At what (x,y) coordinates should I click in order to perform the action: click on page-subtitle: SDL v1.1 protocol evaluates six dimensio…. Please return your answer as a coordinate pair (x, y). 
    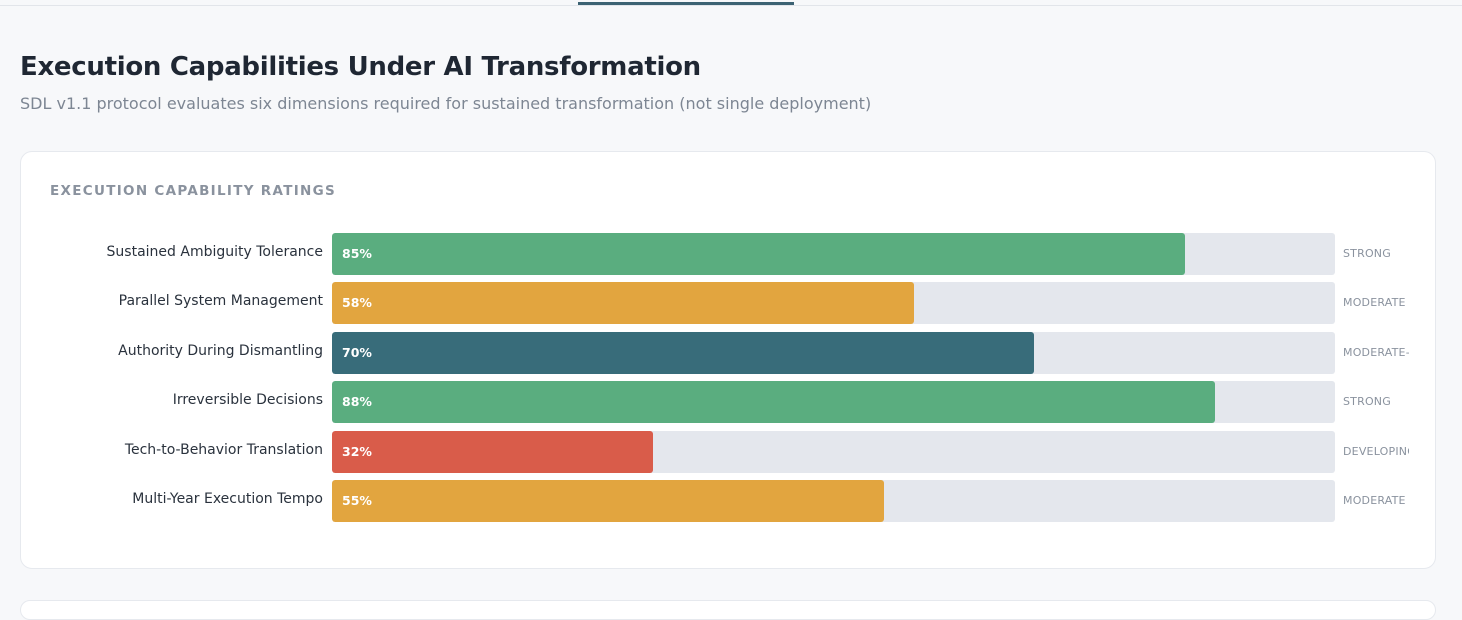
    Looking at the image, I should click on (446, 103).